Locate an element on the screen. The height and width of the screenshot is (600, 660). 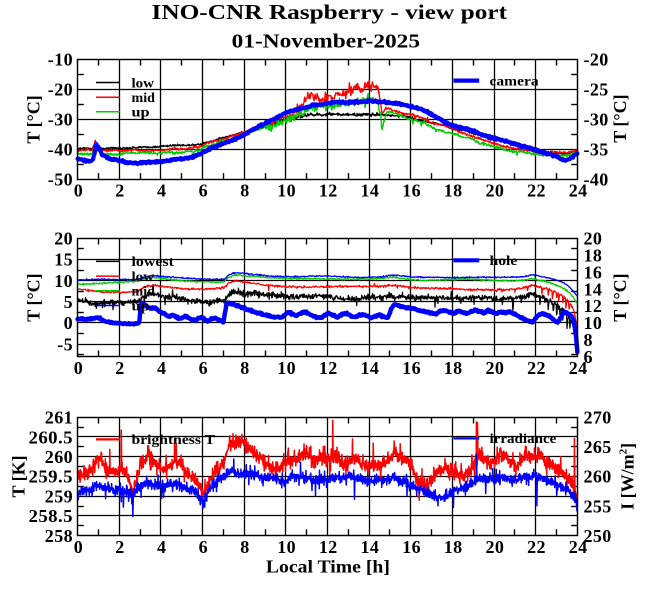
svg-text: 258 is located at coordinates (59, 536).